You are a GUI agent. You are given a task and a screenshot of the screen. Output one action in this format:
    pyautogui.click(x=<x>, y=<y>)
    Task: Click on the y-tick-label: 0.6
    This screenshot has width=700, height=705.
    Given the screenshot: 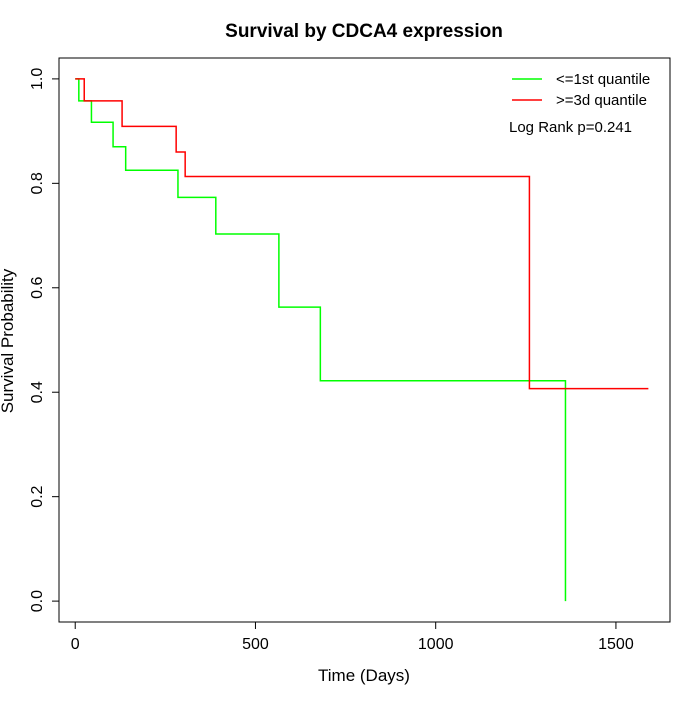 What is the action you would take?
    pyautogui.click(x=37, y=288)
    